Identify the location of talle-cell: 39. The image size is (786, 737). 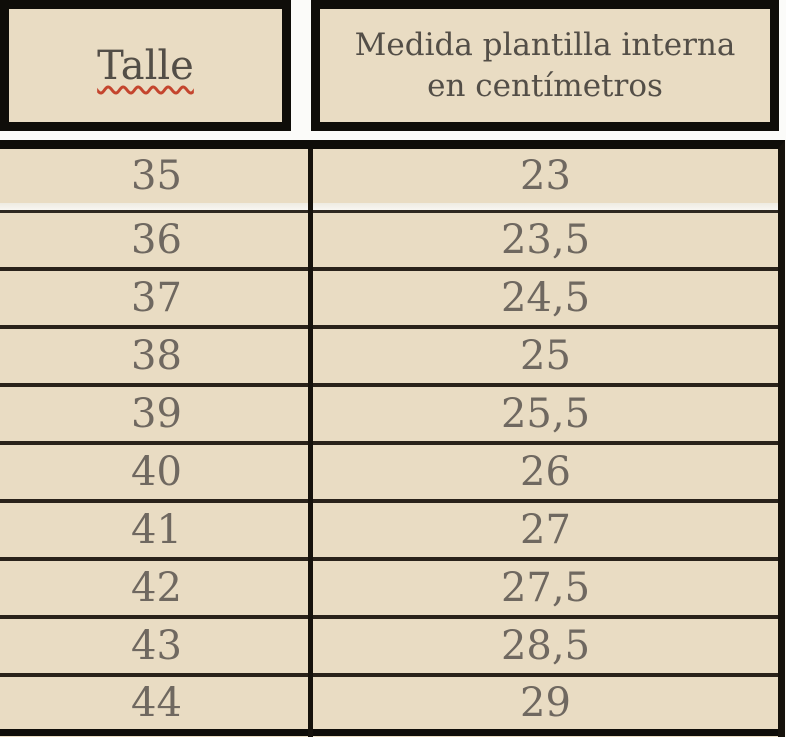
(156, 414).